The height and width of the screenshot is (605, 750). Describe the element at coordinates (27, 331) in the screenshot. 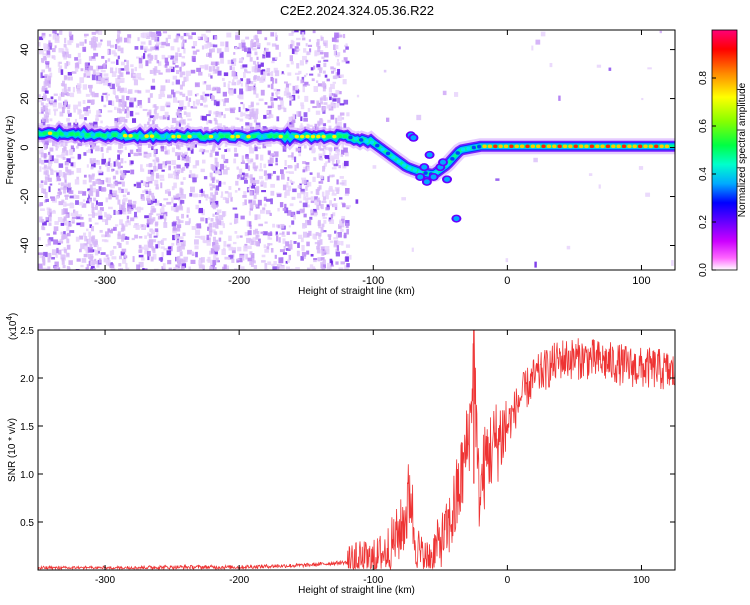

I see `y-tick-label: 2.5` at that location.